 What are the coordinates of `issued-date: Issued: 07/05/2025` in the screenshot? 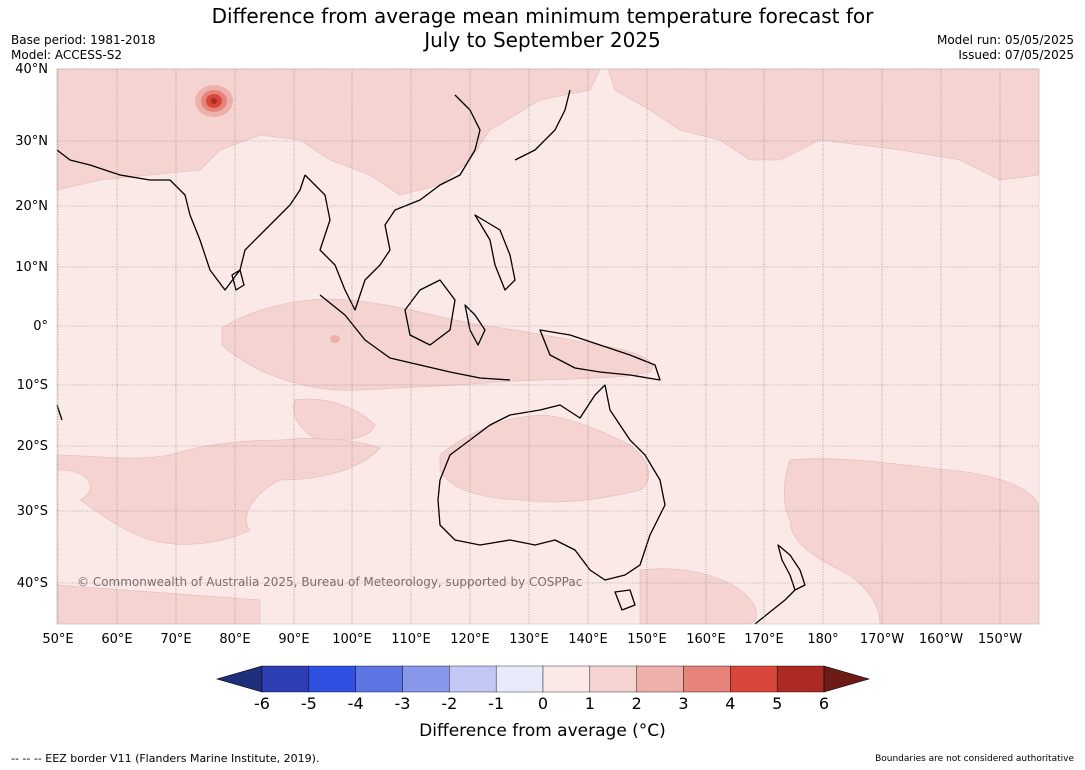 It's located at (1016, 55).